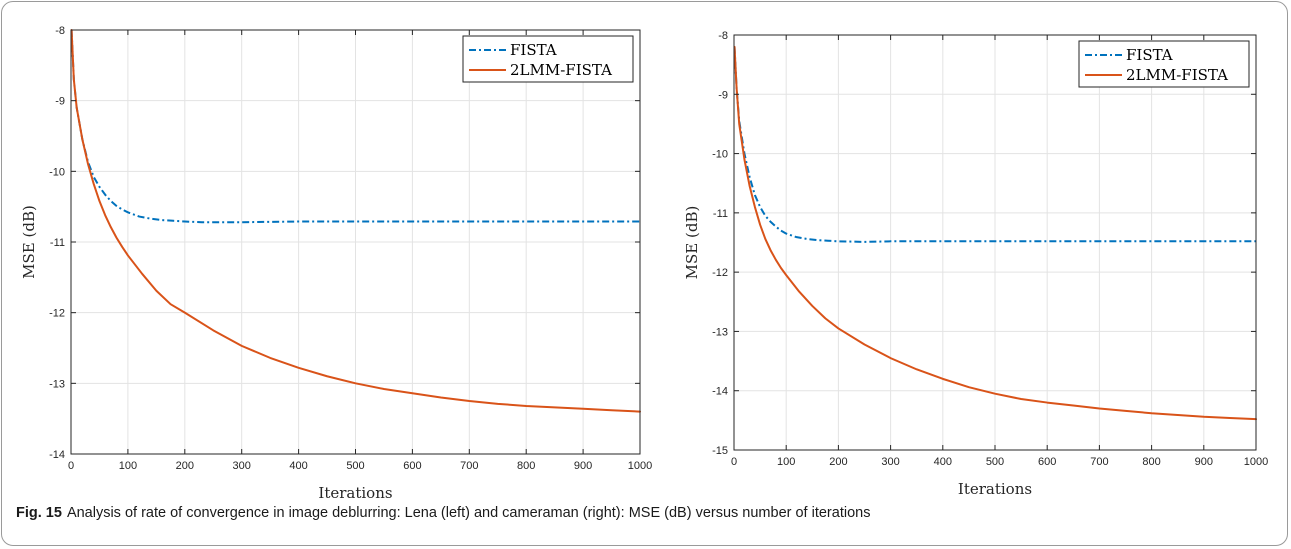 The image size is (1291, 549). I want to click on chart-1-y-tick-label: -12, so click(57, 314).